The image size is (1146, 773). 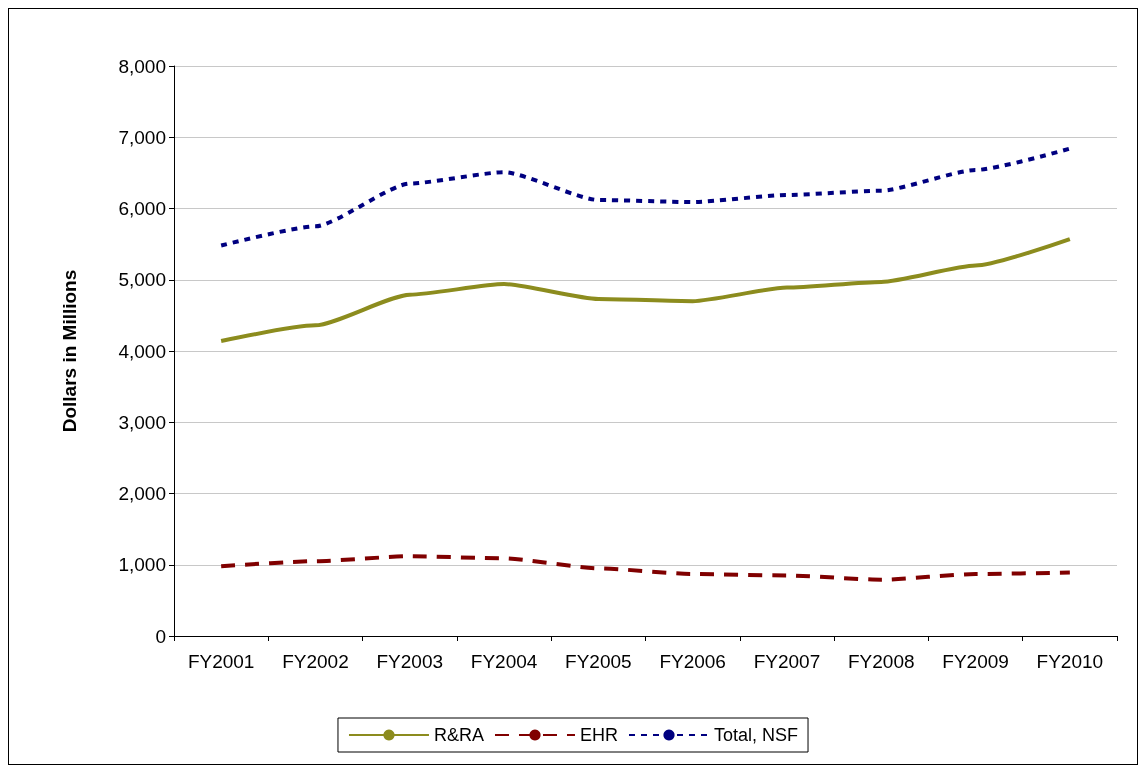 I want to click on x-tick-label: FY2006, so click(x=692, y=661).